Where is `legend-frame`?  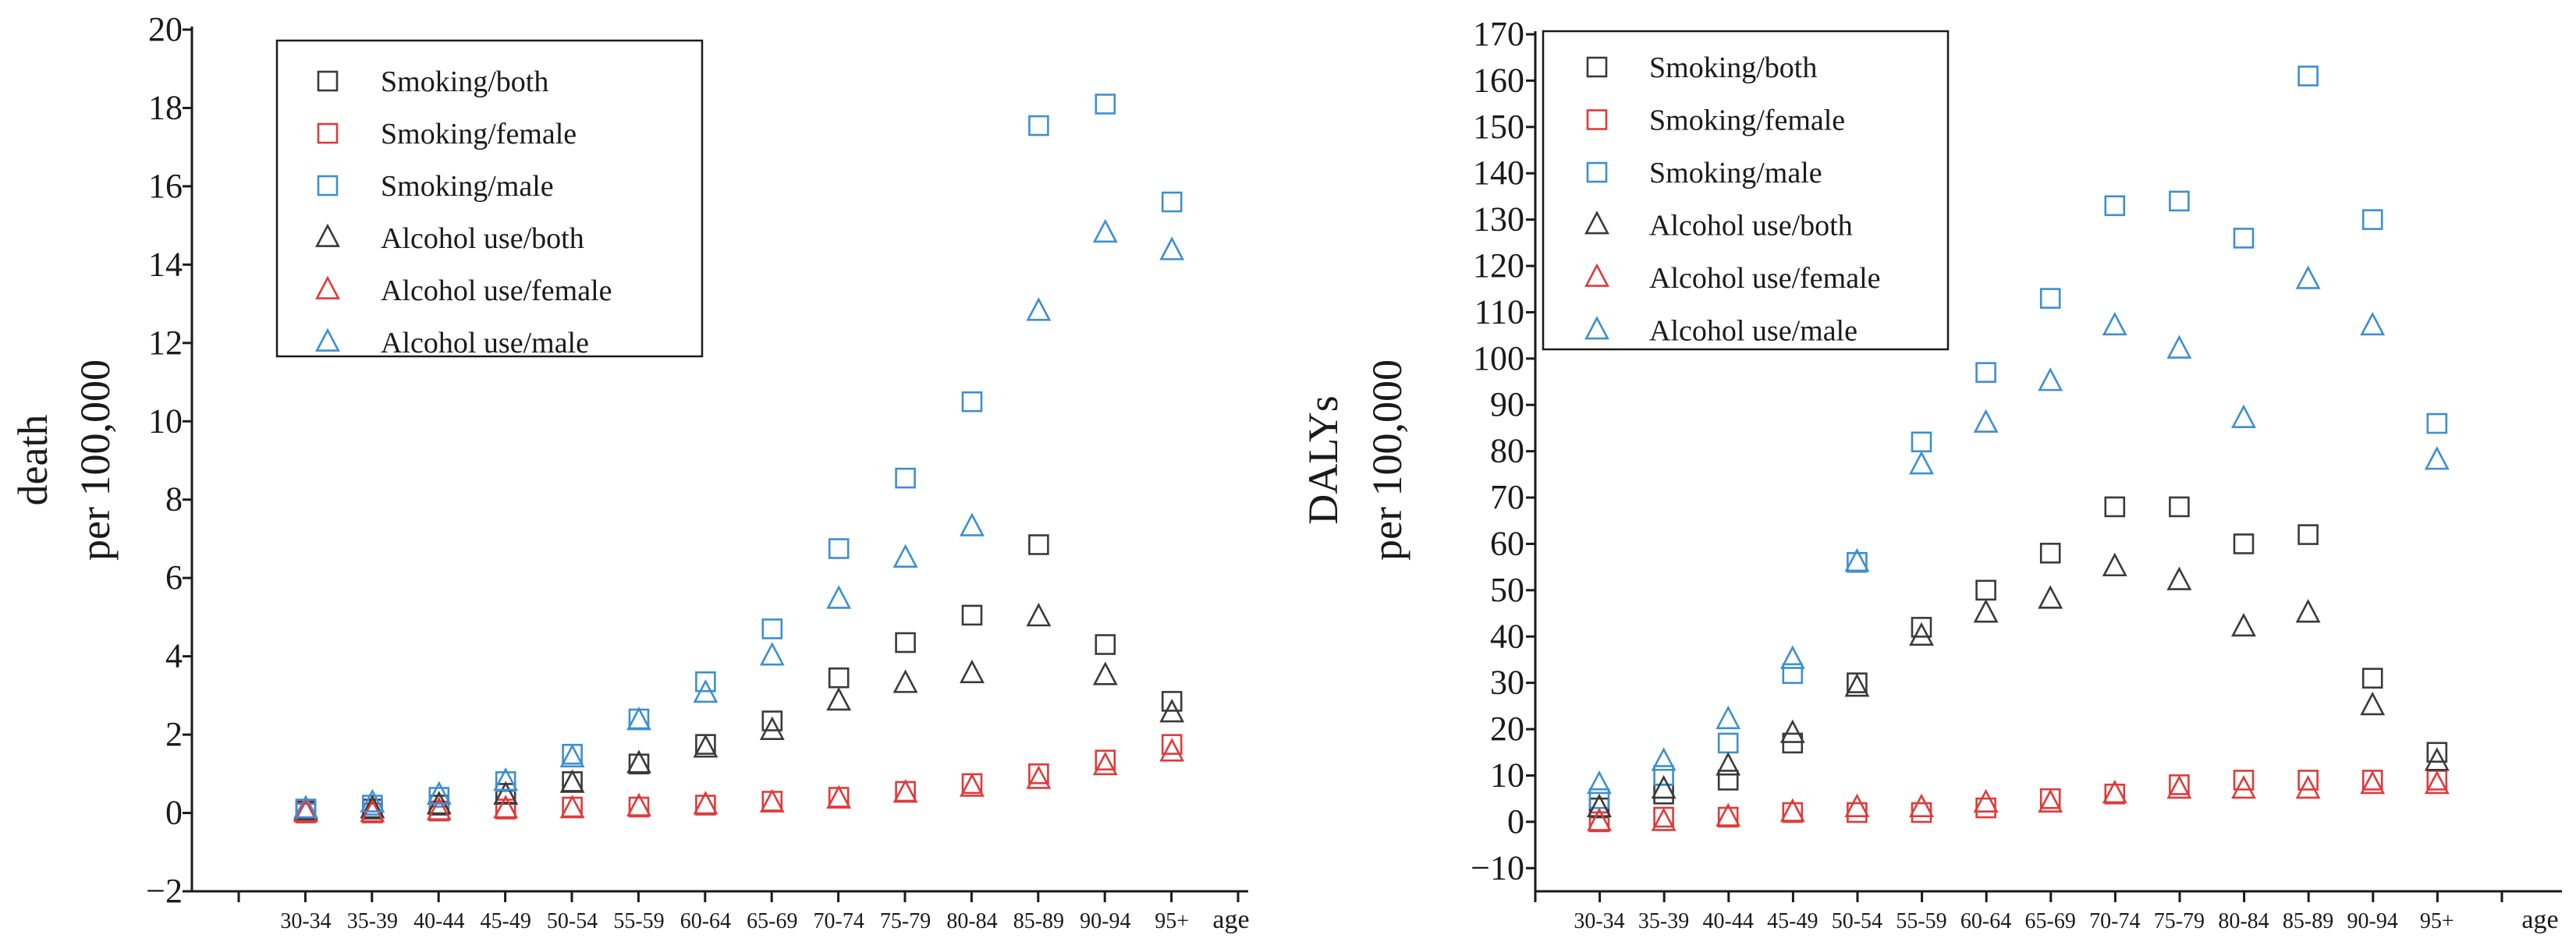 legend-frame is located at coordinates (489, 199).